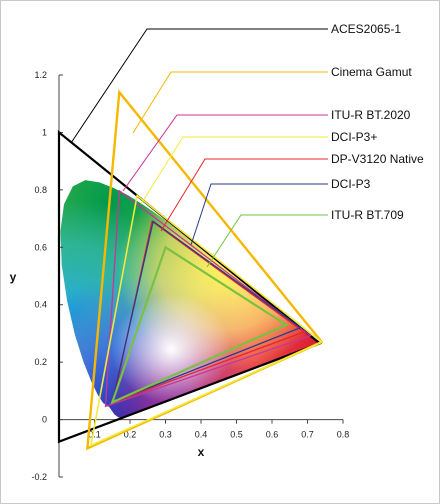 Image resolution: width=440 pixels, height=504 pixels. What do you see at coordinates (165, 435) in the screenshot?
I see `x-tick-label: 0.3` at bounding box center [165, 435].